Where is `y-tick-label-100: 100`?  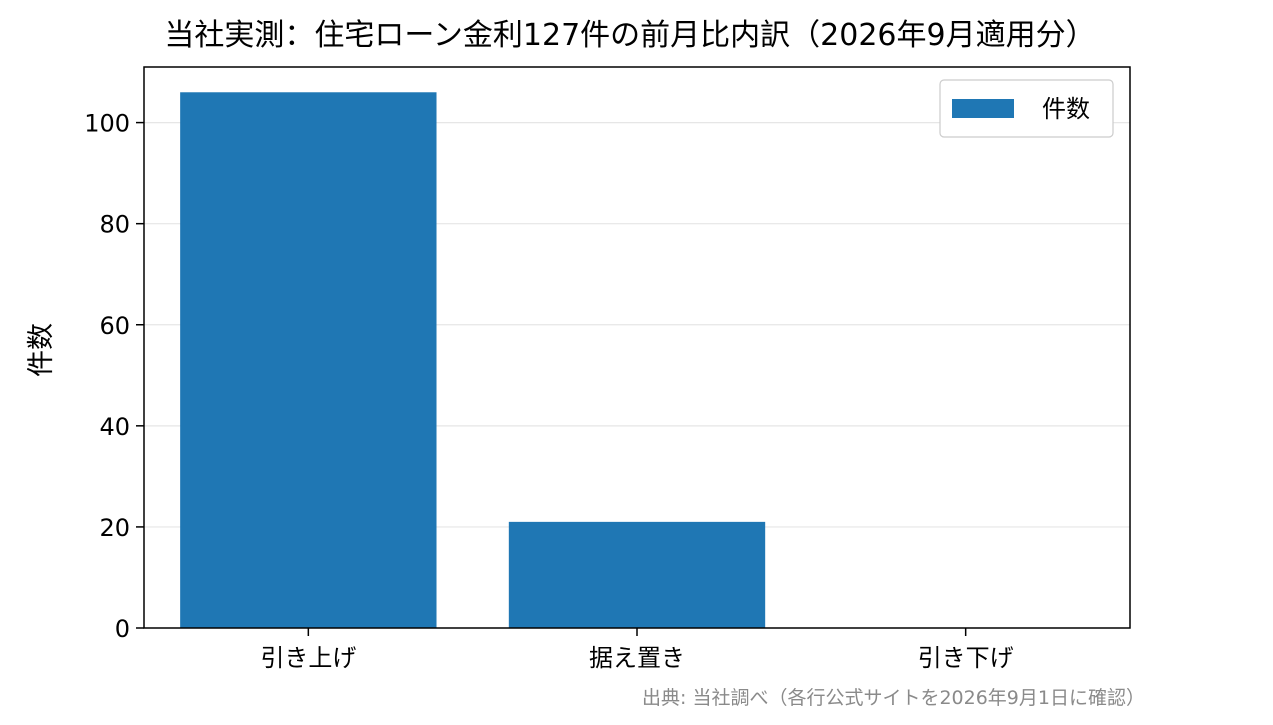
y-tick-label-100: 100 is located at coordinates (107, 124).